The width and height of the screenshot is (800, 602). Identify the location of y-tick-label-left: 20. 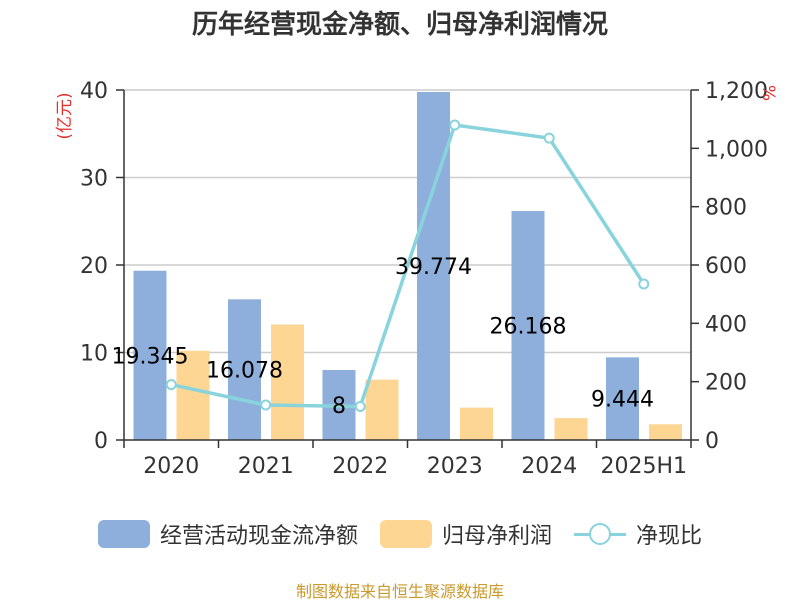
(94, 266).